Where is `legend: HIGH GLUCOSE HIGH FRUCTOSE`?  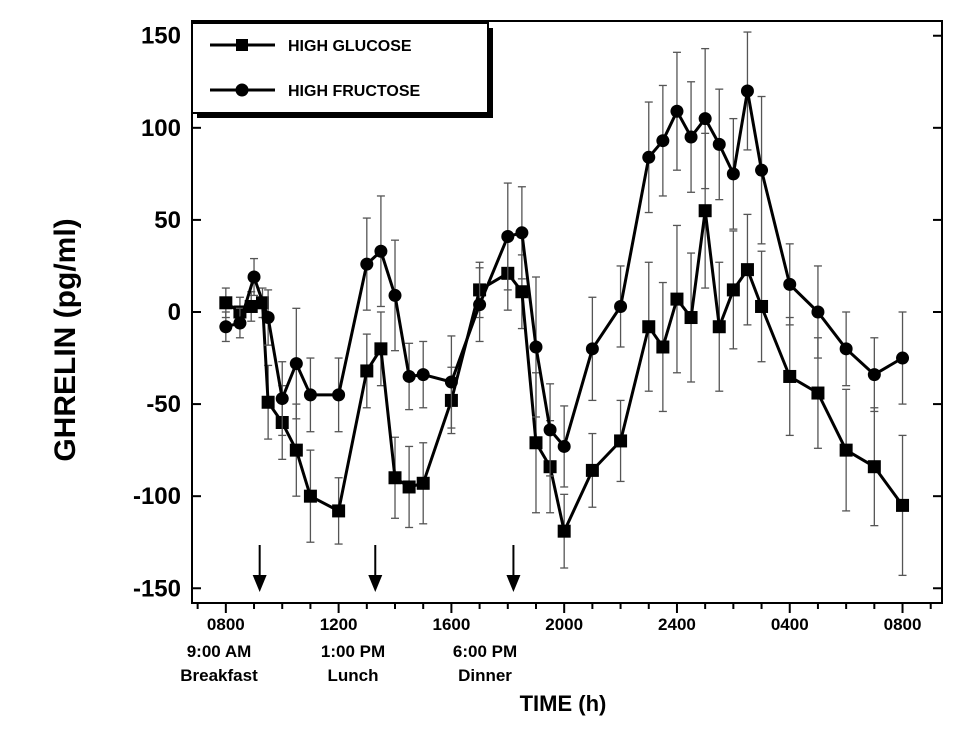
legend: HIGH GLUCOSE HIGH FRUCTOSE is located at coordinates (342, 70).